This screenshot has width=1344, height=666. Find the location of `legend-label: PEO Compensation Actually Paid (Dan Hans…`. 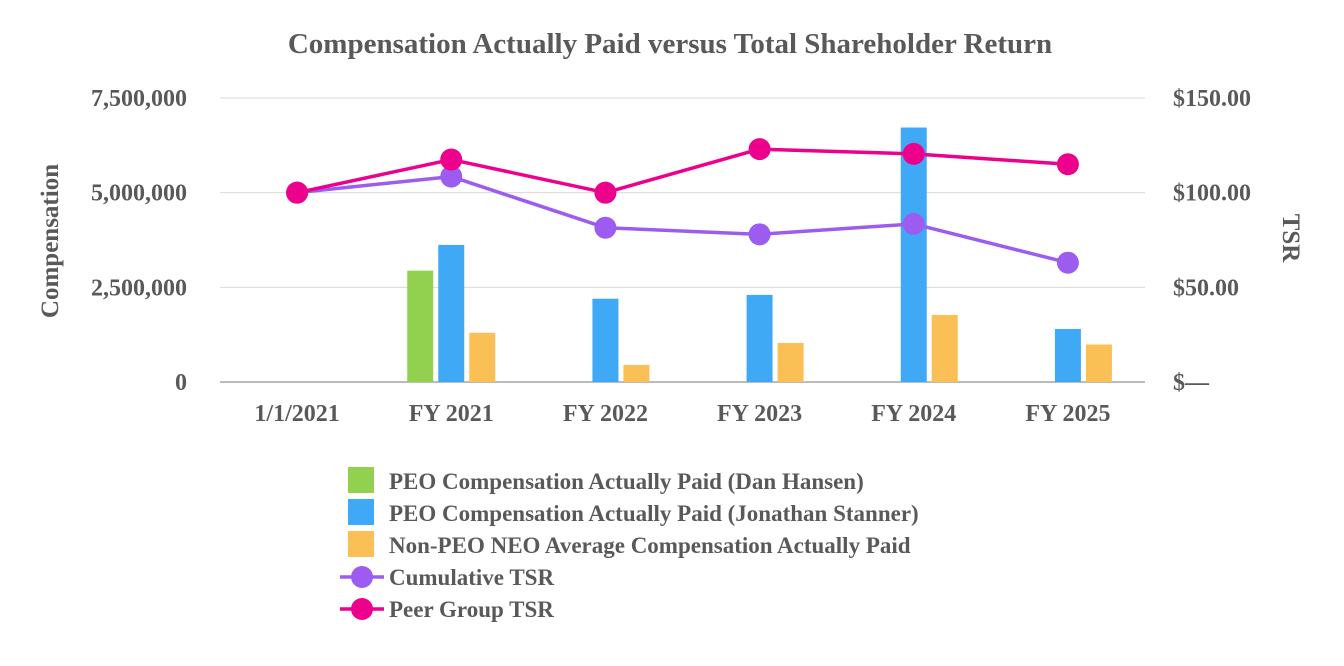

legend-label: PEO Compensation Actually Paid (Dan Hans… is located at coordinates (626, 481).